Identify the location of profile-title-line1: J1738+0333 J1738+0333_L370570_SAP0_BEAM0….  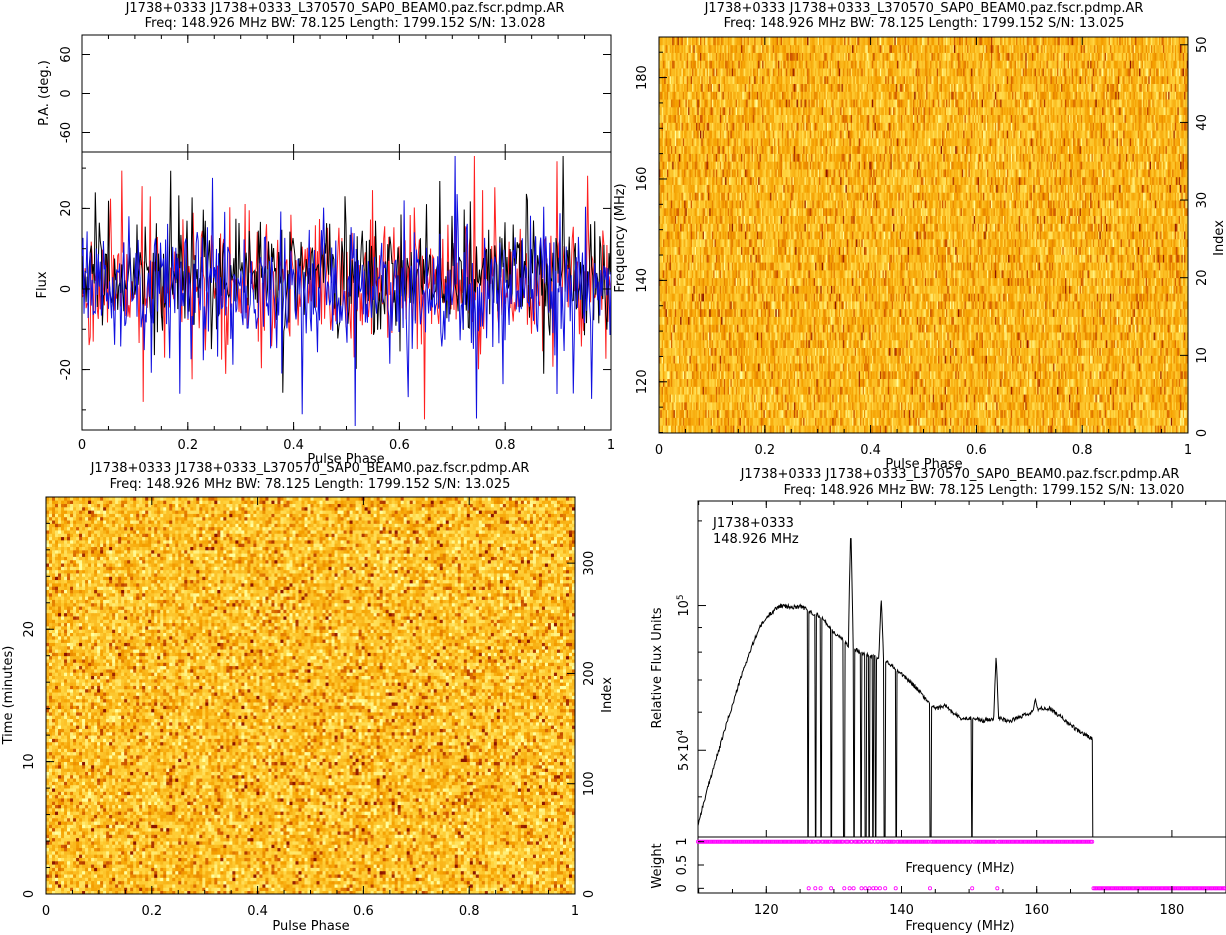
(345, 8).